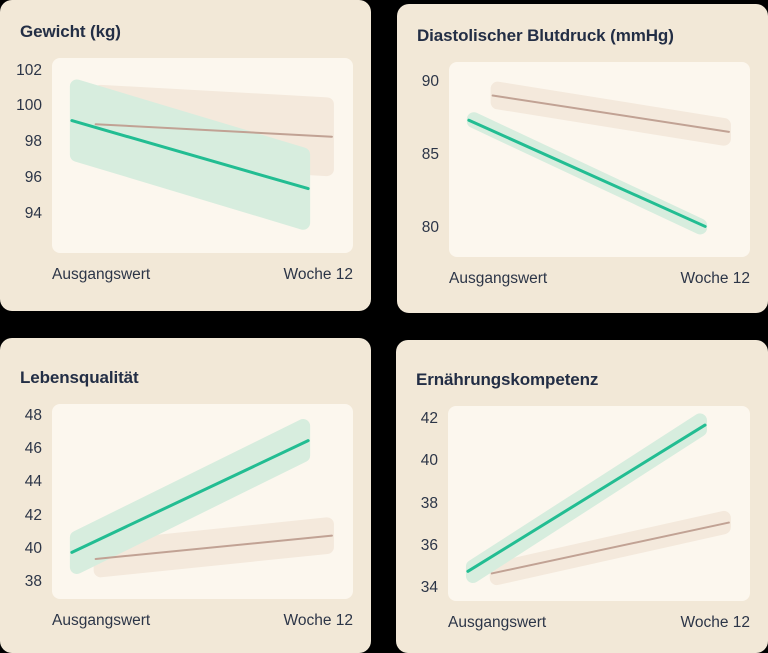 This screenshot has height=653, width=768. I want to click on y-tick-label: 46, so click(33, 448).